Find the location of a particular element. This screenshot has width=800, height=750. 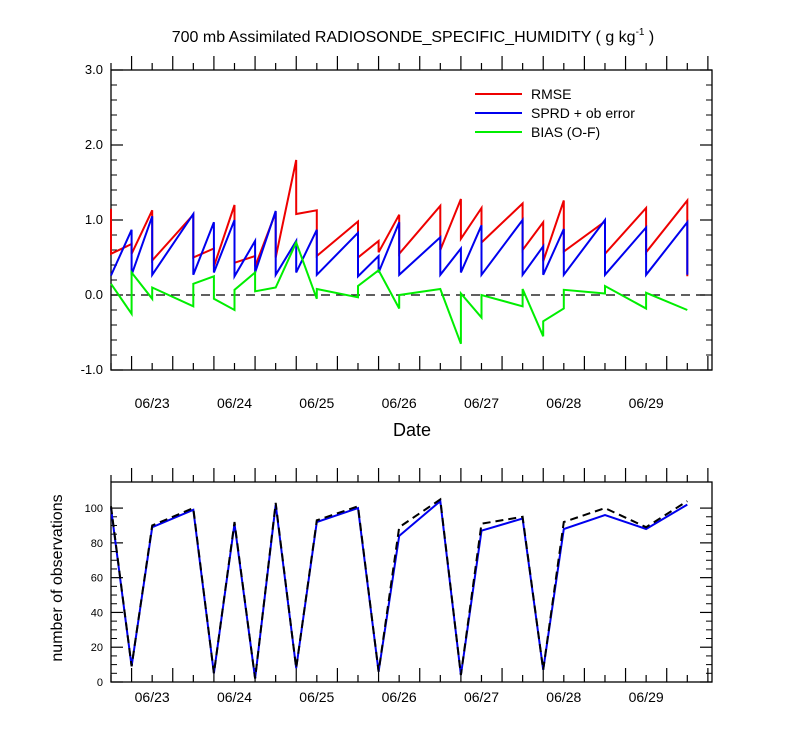

y-tick-label: 1.0 is located at coordinates (94, 219).